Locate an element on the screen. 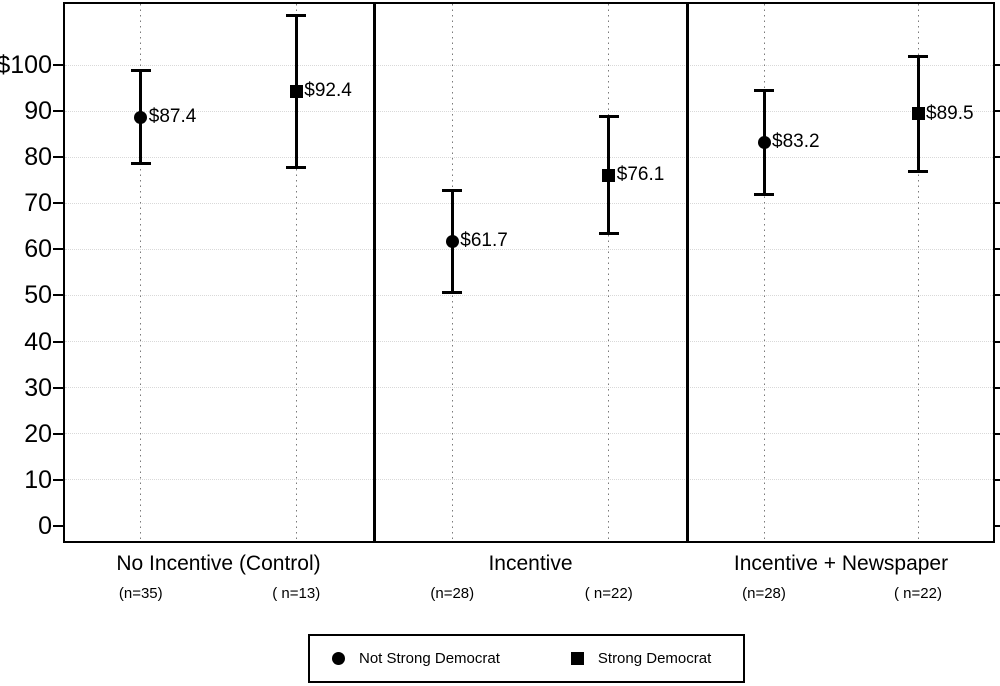  y-axis-tick-label: 80 is located at coordinates (38, 157).